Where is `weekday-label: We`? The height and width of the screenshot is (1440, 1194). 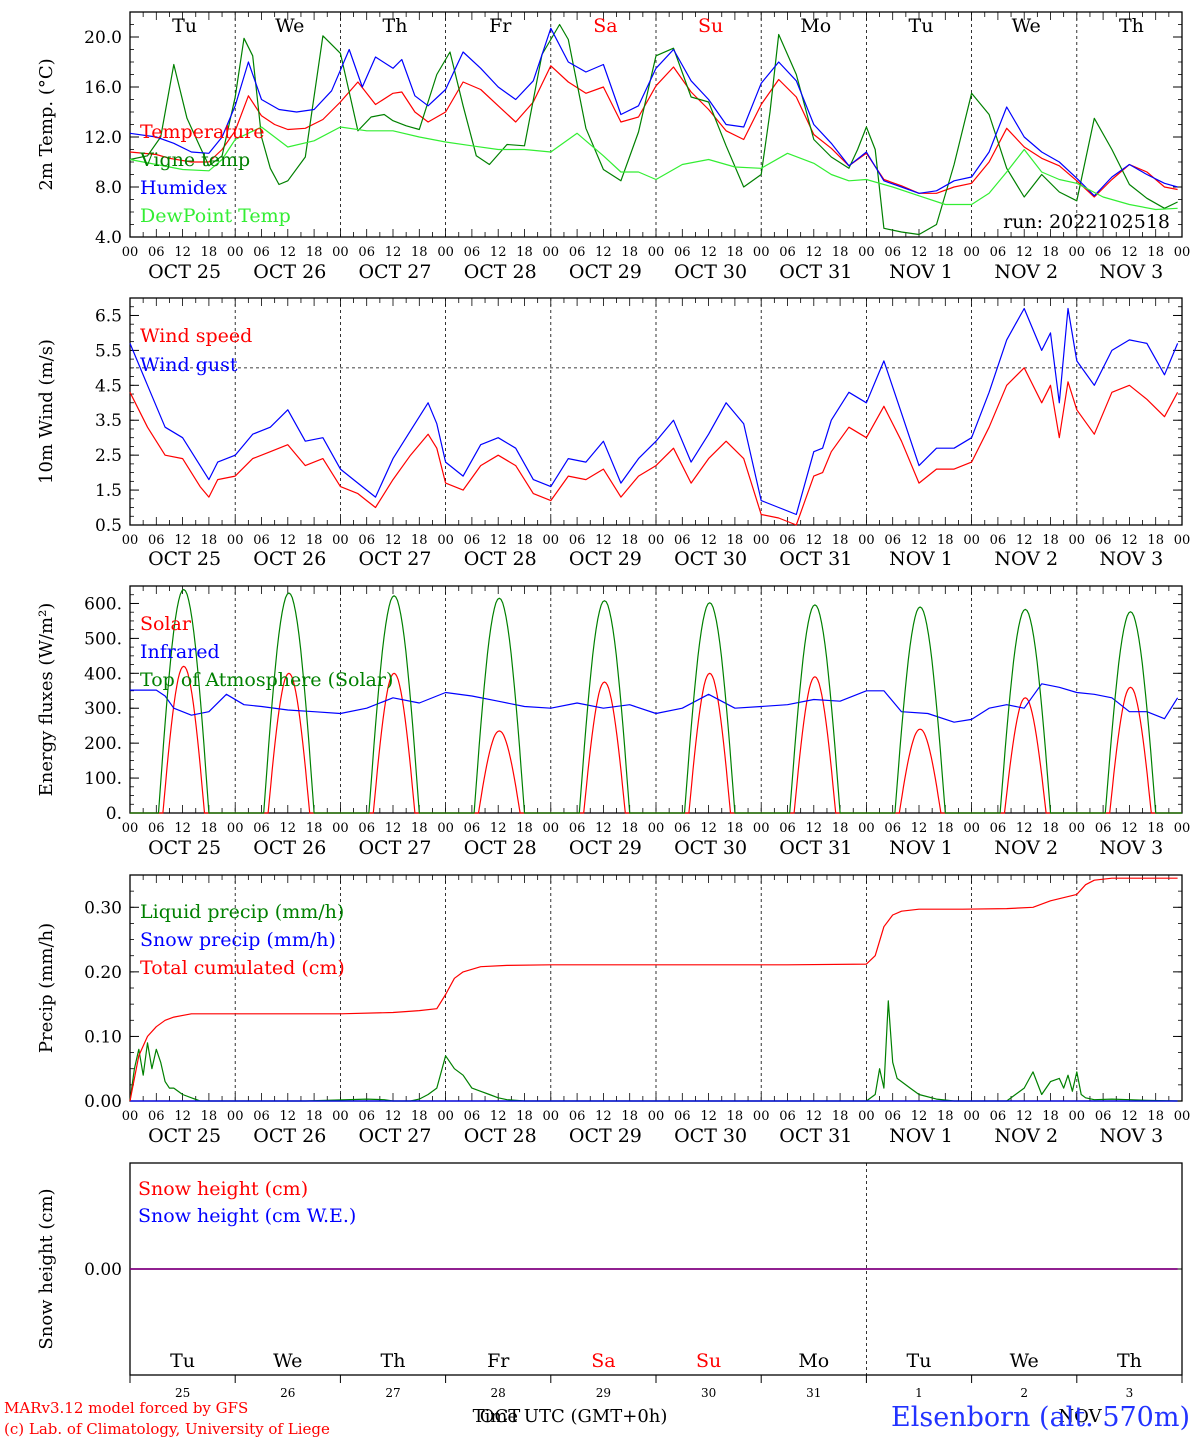
weekday-label: We is located at coordinates (1024, 1361).